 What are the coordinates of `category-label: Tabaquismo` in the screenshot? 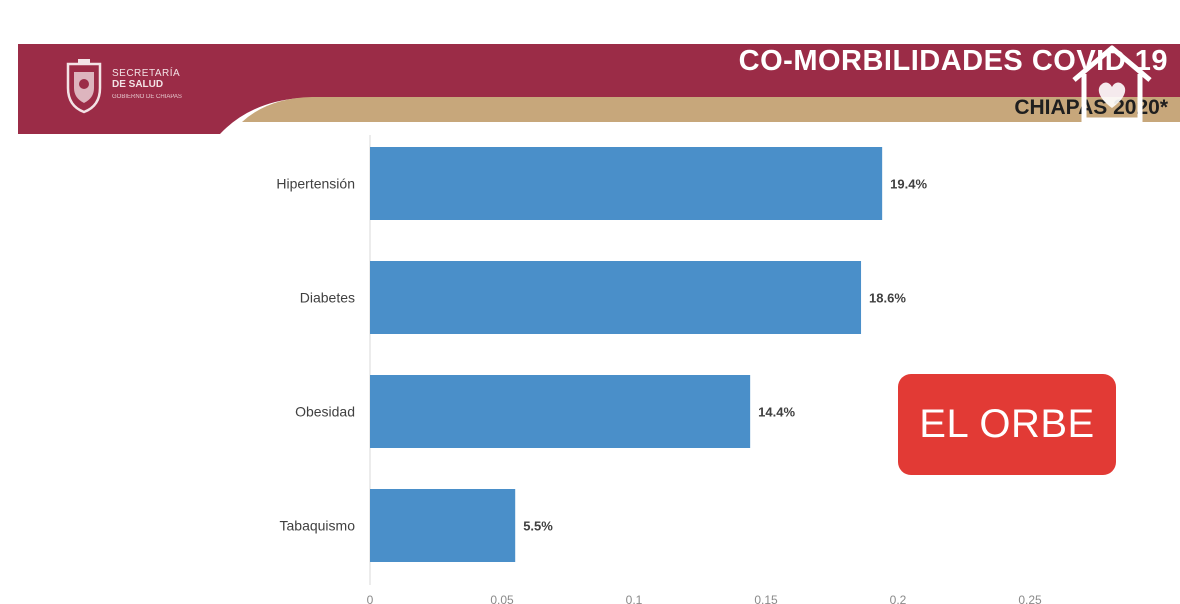 It's located at (318, 526).